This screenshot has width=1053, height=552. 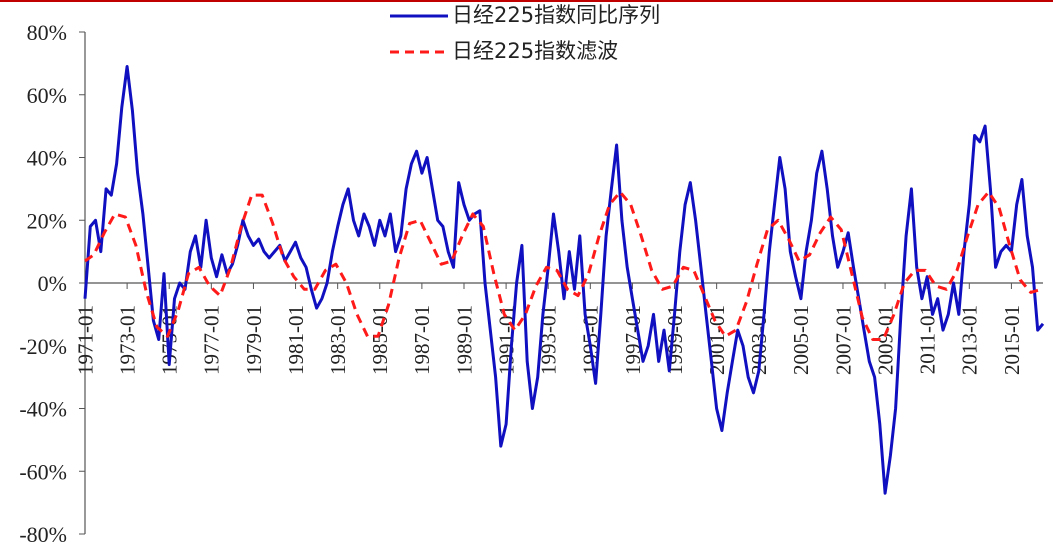 I want to click on x-tick-label: 2007-01, so click(x=843, y=340).